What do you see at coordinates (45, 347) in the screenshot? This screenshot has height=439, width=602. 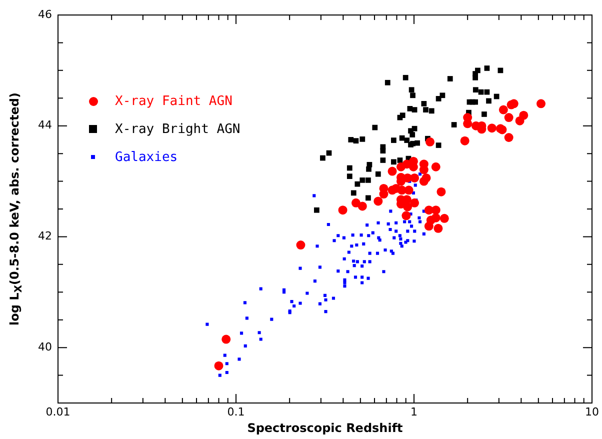 I see `y-tick-label: 40` at bounding box center [45, 347].